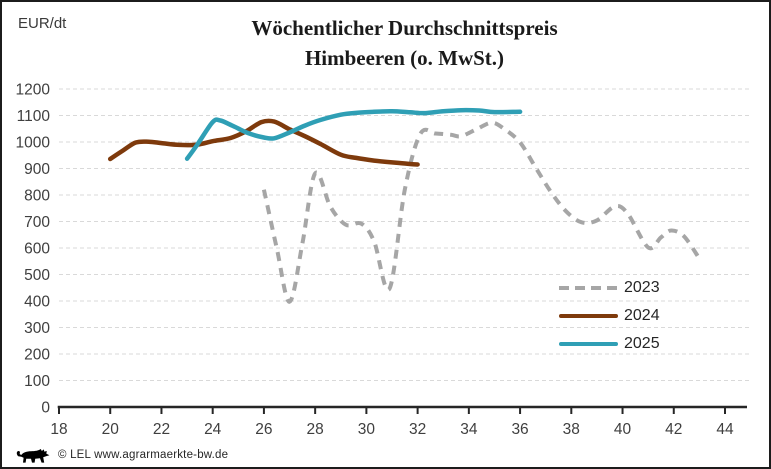 The width and height of the screenshot is (771, 469). I want to click on y-axis-tick-label: 700, so click(37, 222).